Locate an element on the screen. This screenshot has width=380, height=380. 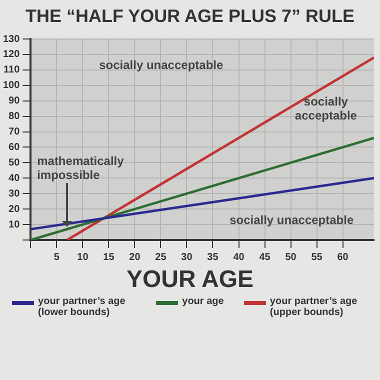
legend-label: your partner’s age (lower bounds) is located at coordinates (82, 307).